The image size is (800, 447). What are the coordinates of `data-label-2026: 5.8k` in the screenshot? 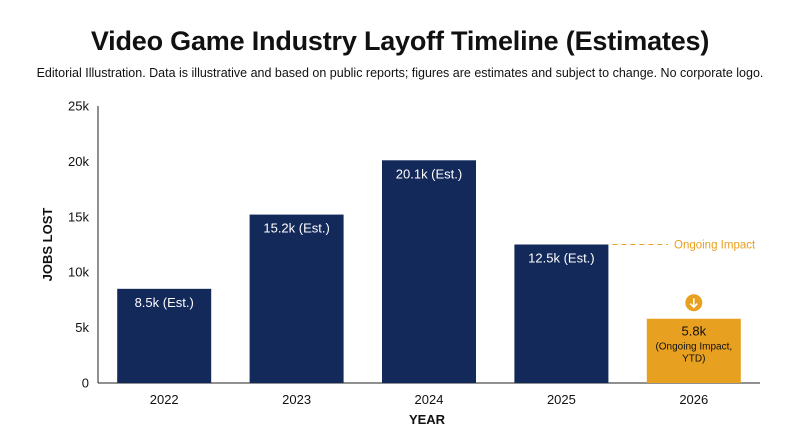 It's located at (694, 331).